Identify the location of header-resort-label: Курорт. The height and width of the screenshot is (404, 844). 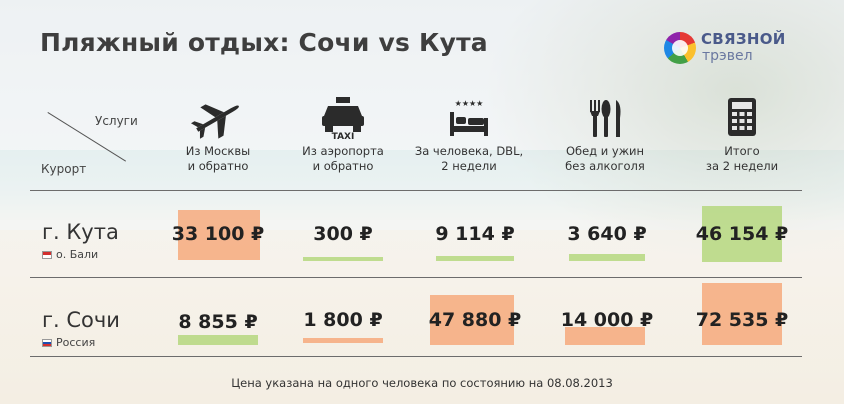
(64, 169).